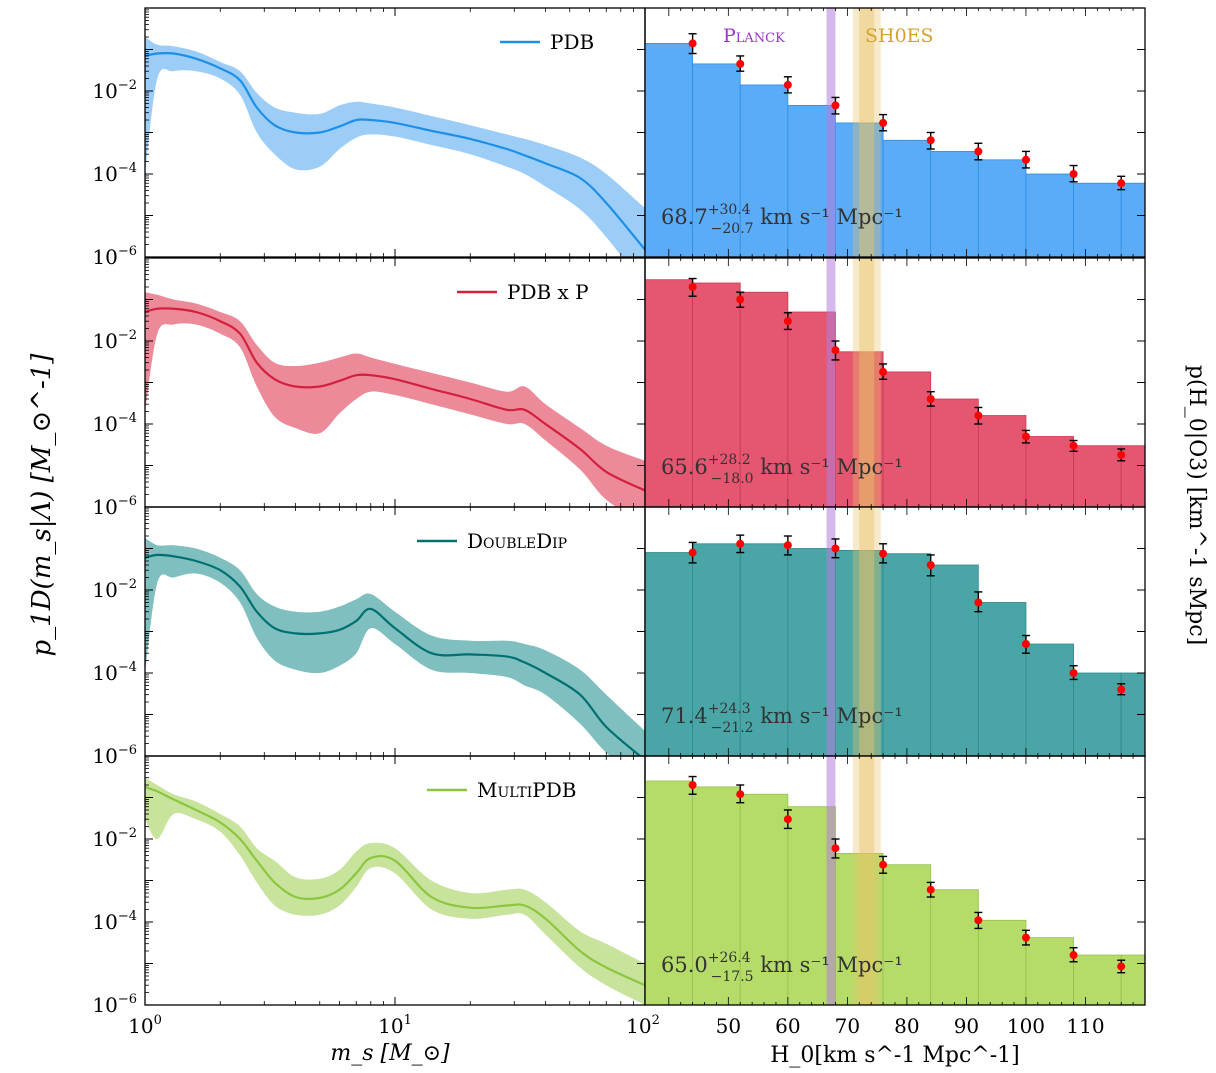  I want to click on mass-panel-2: 10⁻⁶ 10⁻⁴ 10⁻² PDB x P, so click(368, 391).